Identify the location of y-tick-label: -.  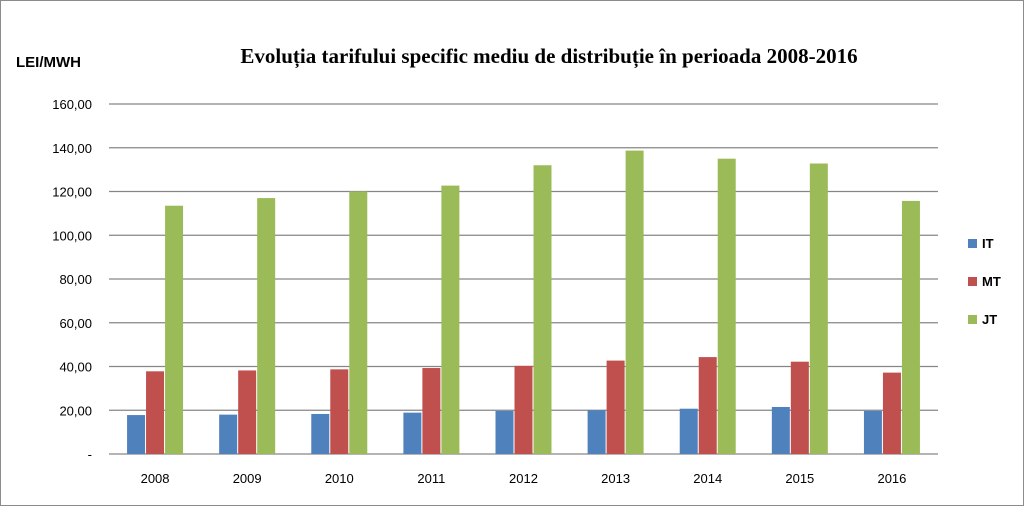
(90, 454).